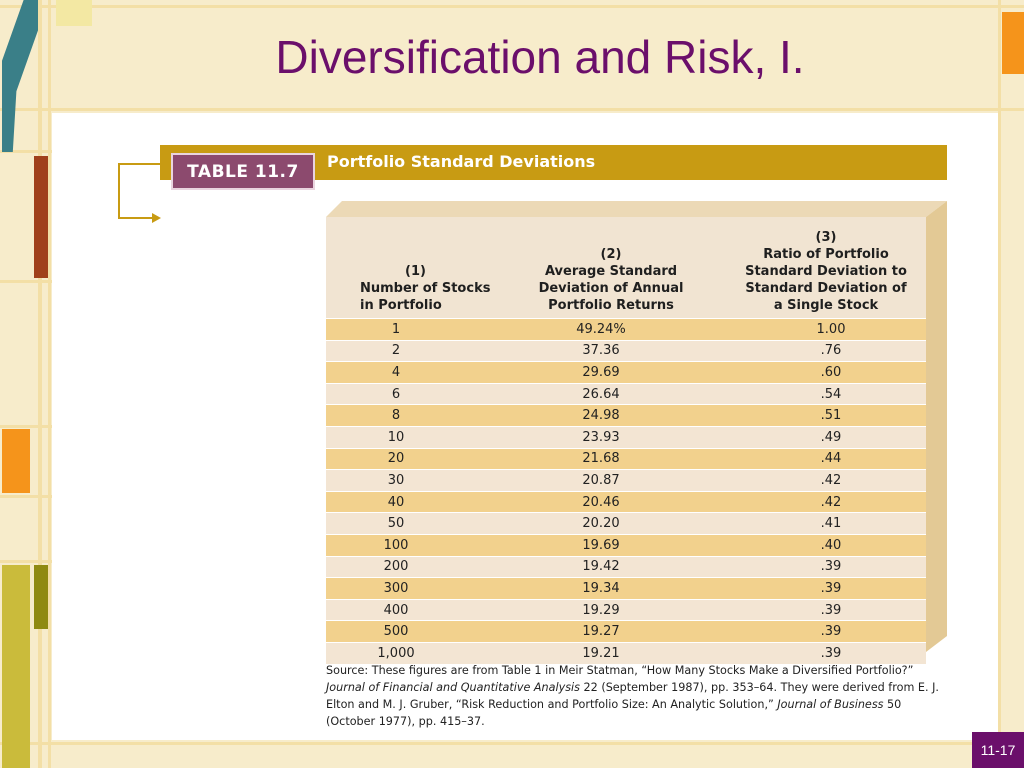  What do you see at coordinates (601, 372) in the screenshot?
I see `table-cell: 29.69` at bounding box center [601, 372].